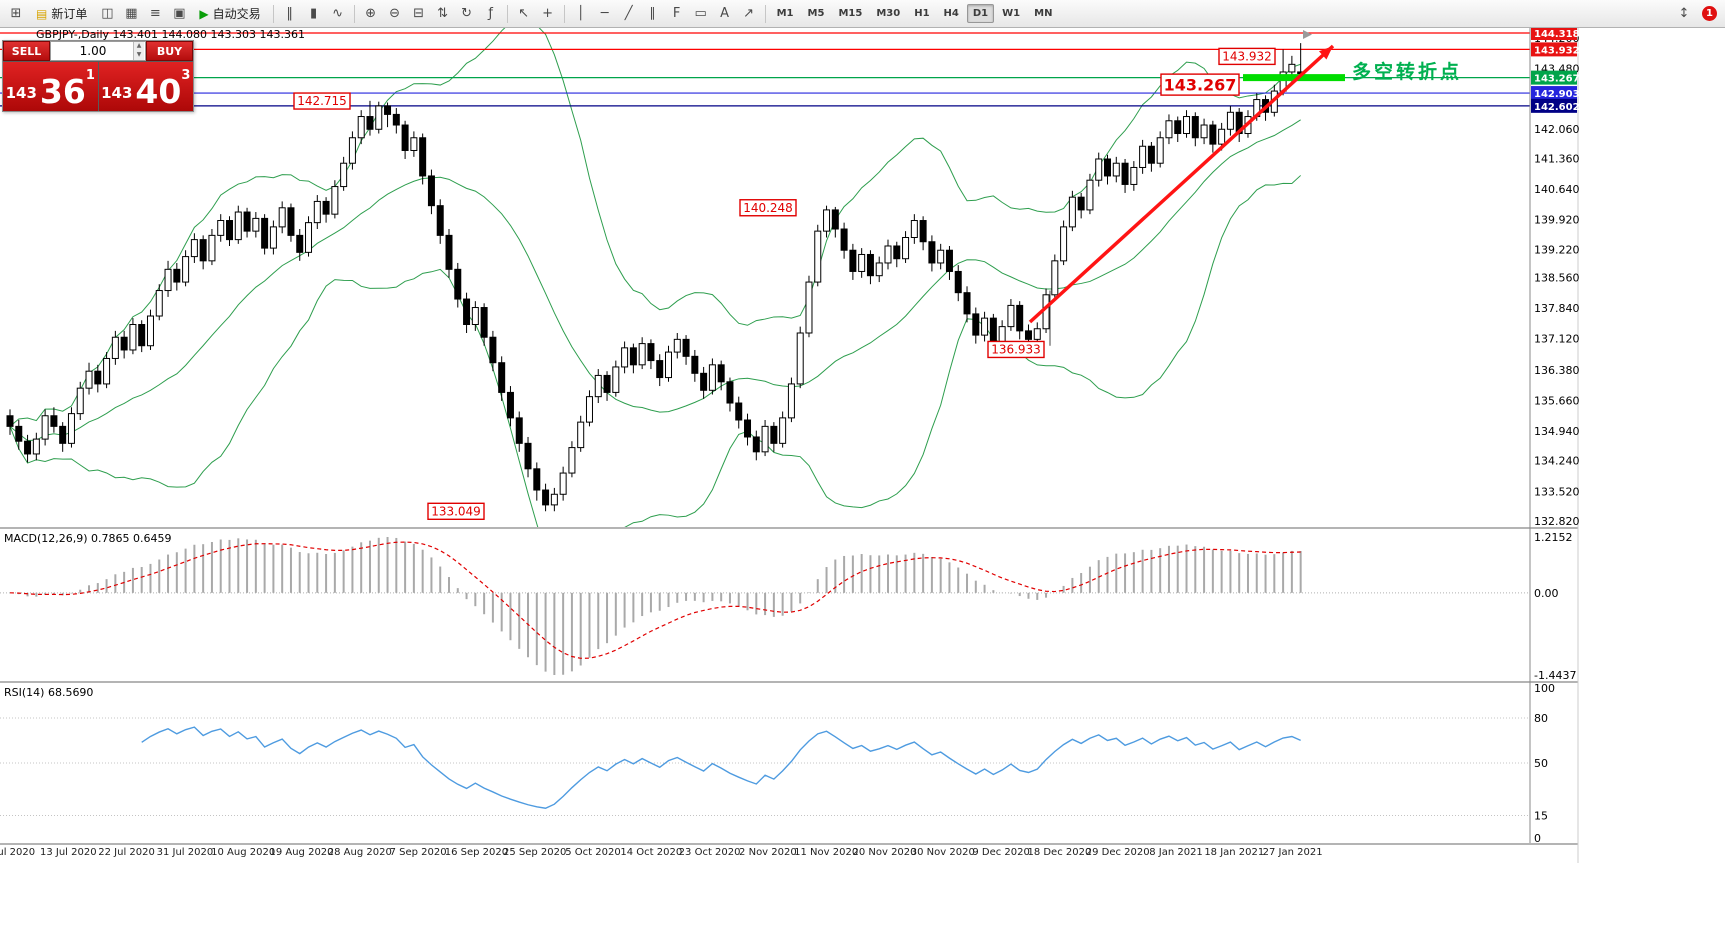  I want to click on macd-header: MACD(12,26,9) 0.7865 0.6459, so click(88, 538).